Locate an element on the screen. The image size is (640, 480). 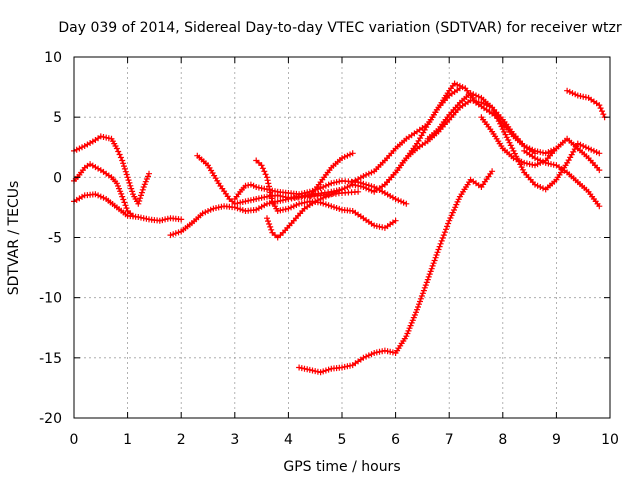
y-tick-label: 10 is located at coordinates (53, 58).